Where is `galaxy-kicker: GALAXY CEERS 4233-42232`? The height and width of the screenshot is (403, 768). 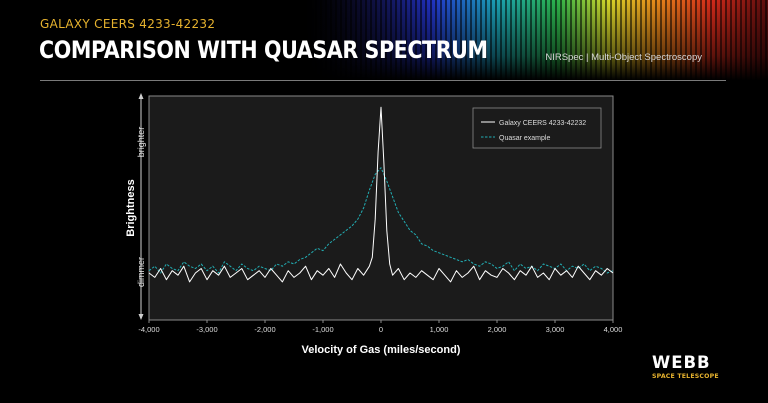
galaxy-kicker: GALAXY CEERS 4233-42232 is located at coordinates (128, 24).